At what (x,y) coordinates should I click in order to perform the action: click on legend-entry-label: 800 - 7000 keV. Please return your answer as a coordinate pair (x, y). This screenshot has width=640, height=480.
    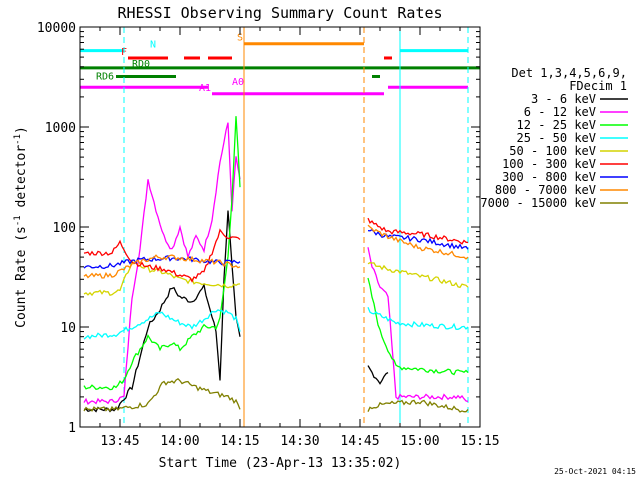
    Looking at the image, I should click on (545, 190).